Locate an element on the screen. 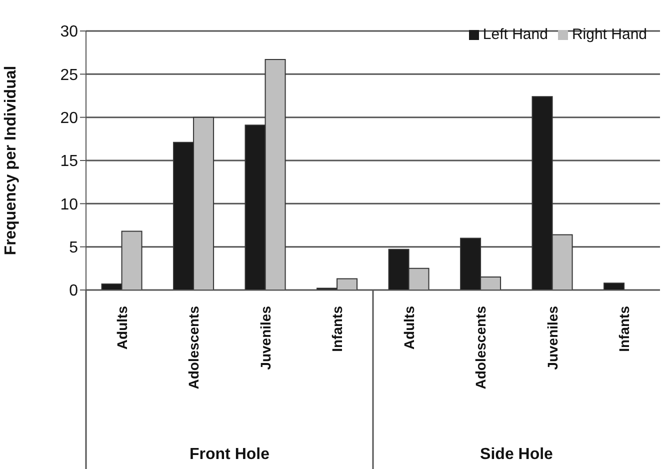  legend-label: Left Hand is located at coordinates (515, 34).